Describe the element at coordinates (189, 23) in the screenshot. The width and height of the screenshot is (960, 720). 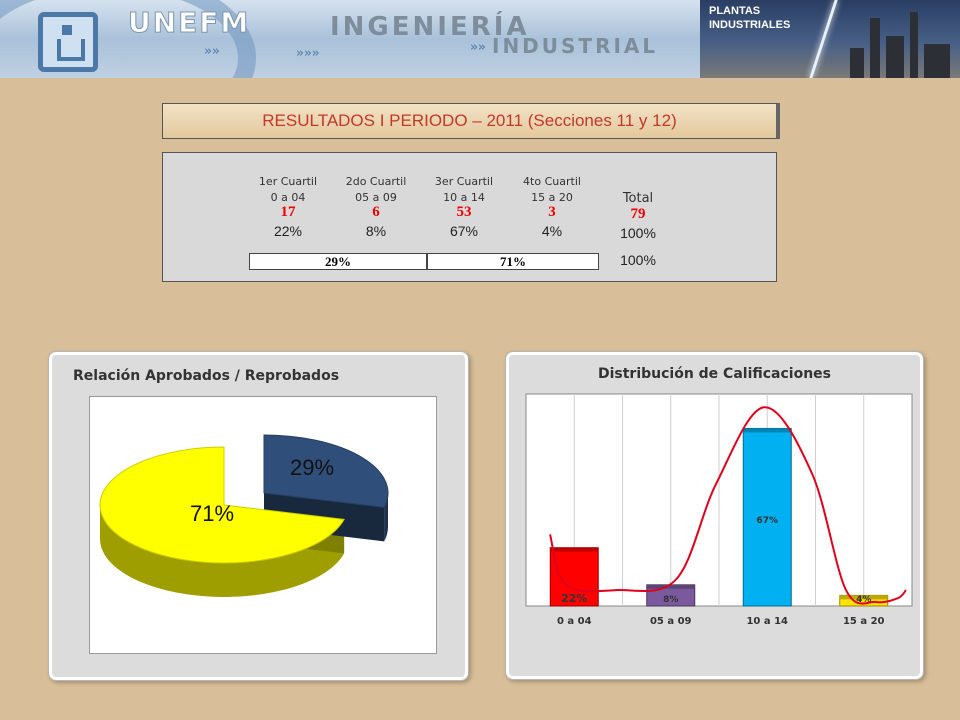
I see `banner-unefm: UNEFM` at that location.